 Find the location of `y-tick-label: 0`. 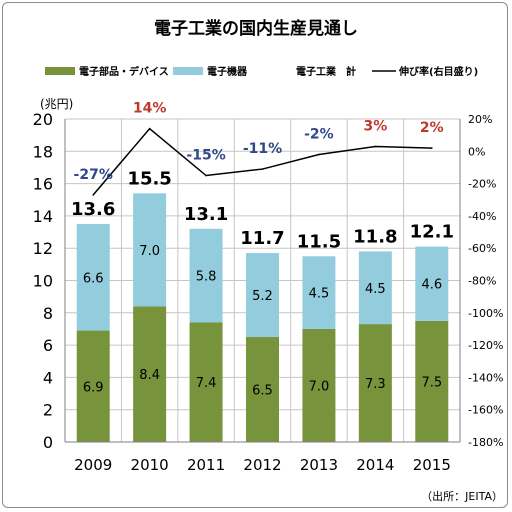

y-tick-label: 0 is located at coordinates (48, 442).